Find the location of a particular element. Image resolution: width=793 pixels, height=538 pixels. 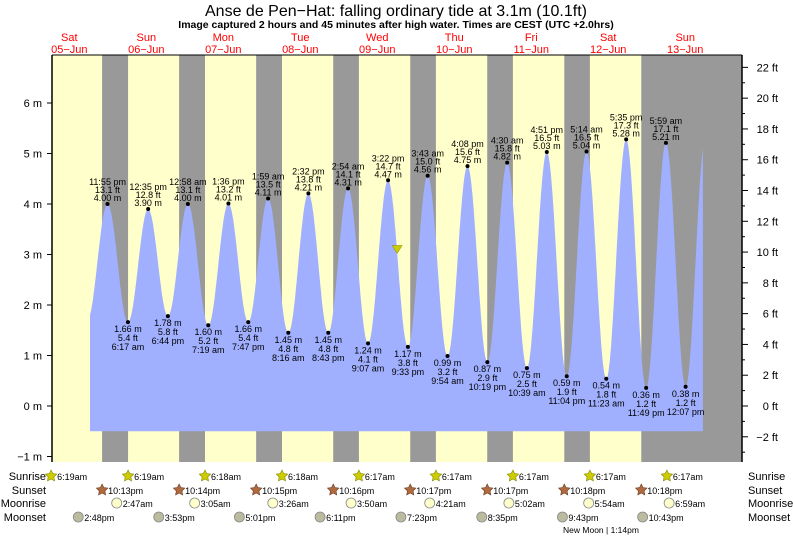

high-tide-ft-label: 13.8 ft is located at coordinates (309, 179).